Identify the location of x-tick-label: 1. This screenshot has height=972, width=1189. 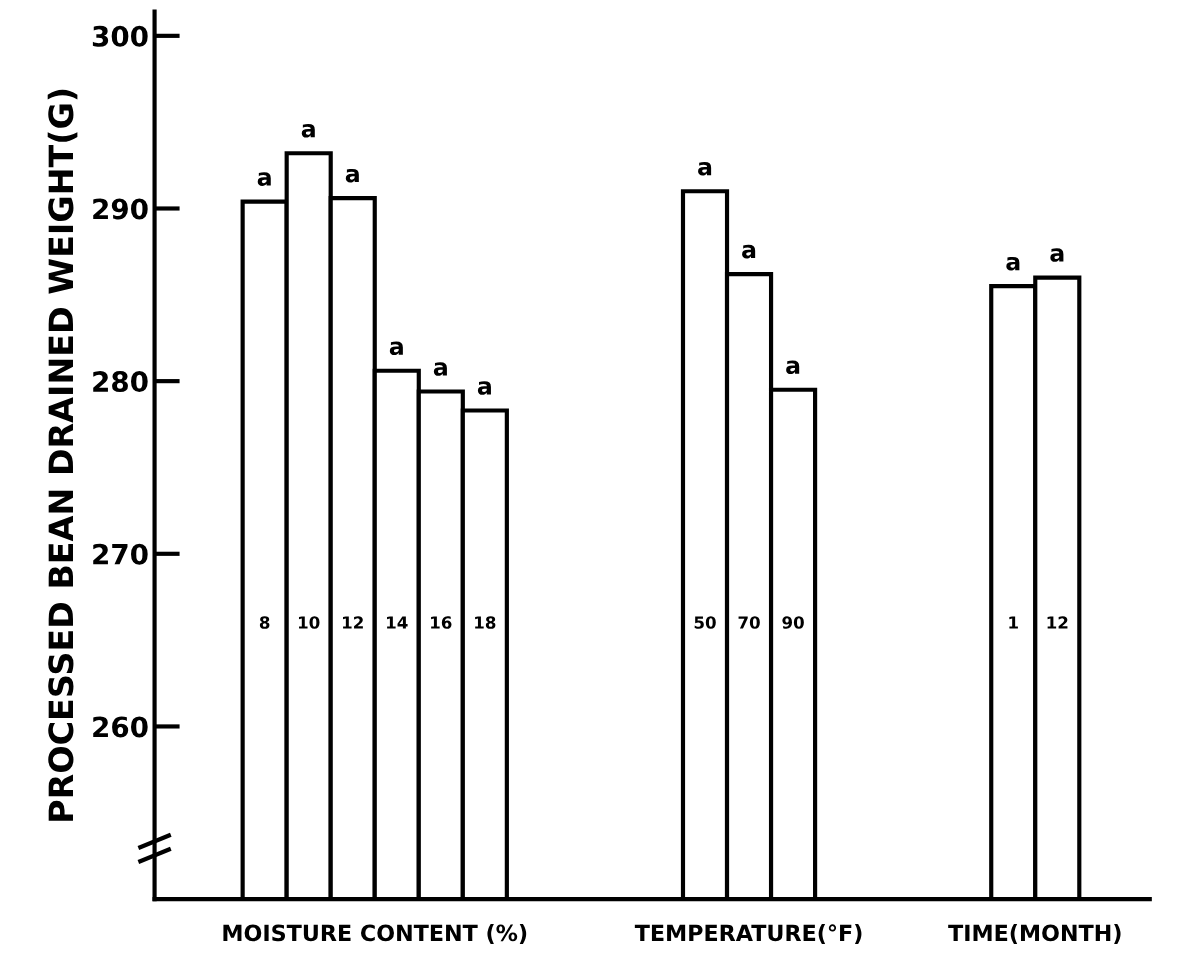
(1013, 622).